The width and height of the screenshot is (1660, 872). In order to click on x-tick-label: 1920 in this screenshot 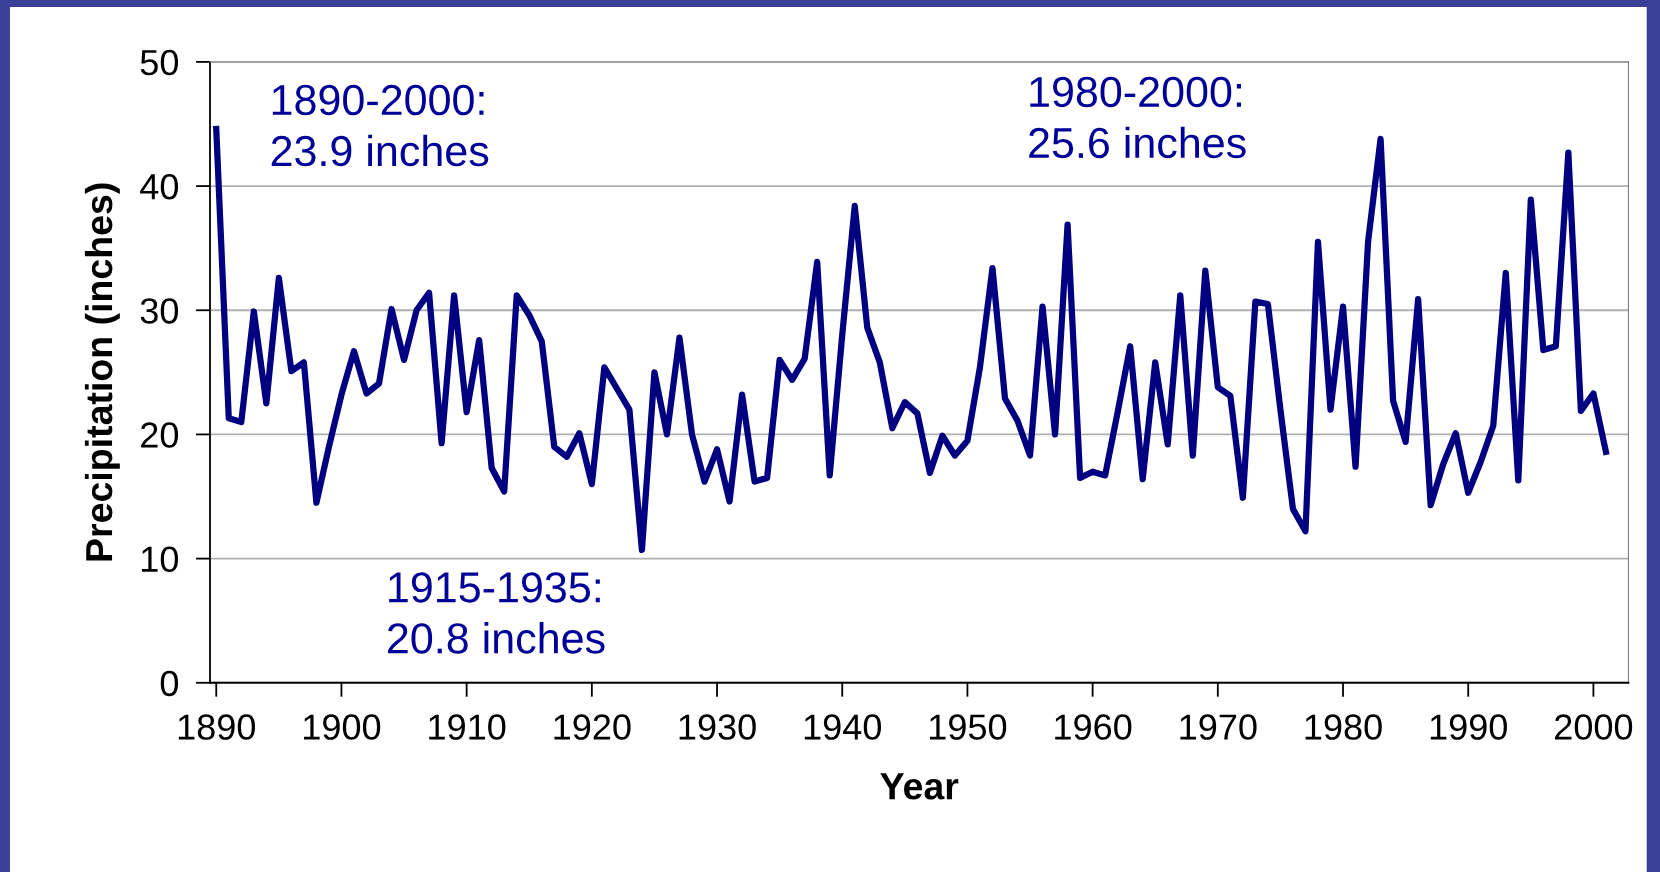, I will do `click(592, 727)`.